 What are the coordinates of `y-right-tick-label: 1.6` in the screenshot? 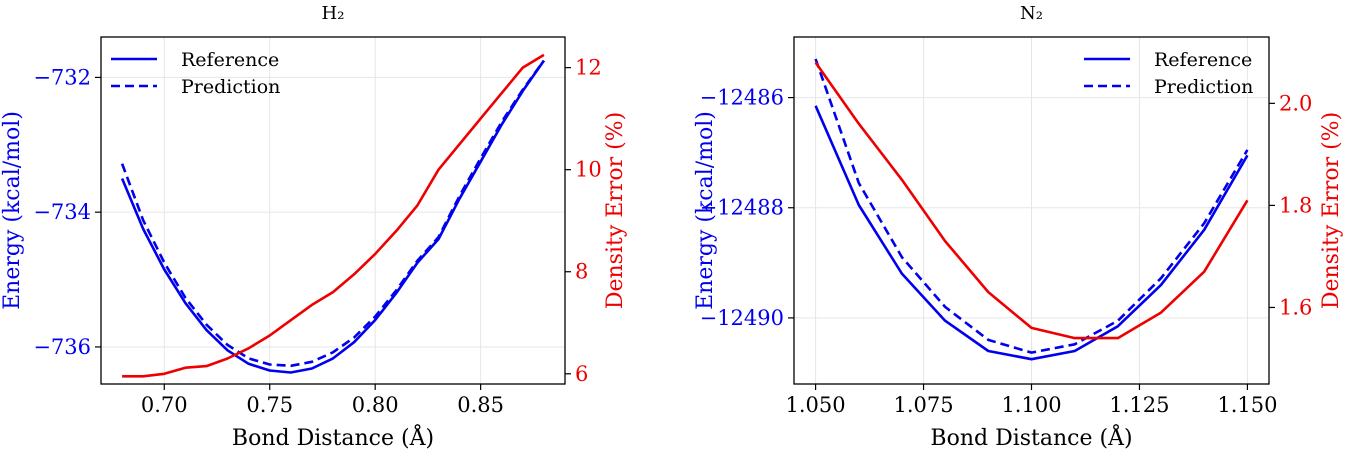 It's located at (1295, 307).